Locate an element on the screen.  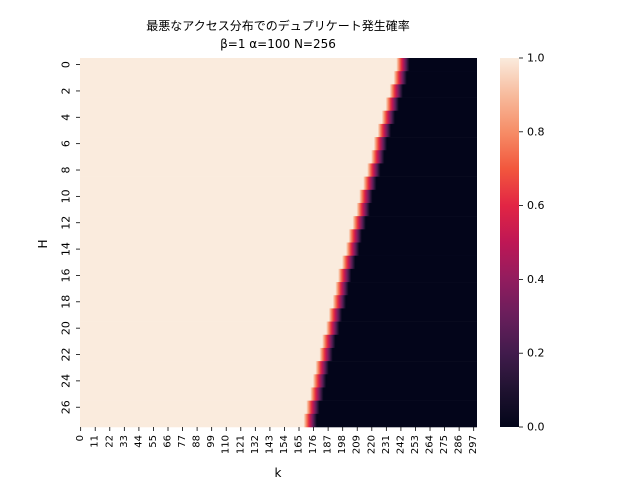
y-tick-label: 16 is located at coordinates (66, 275).